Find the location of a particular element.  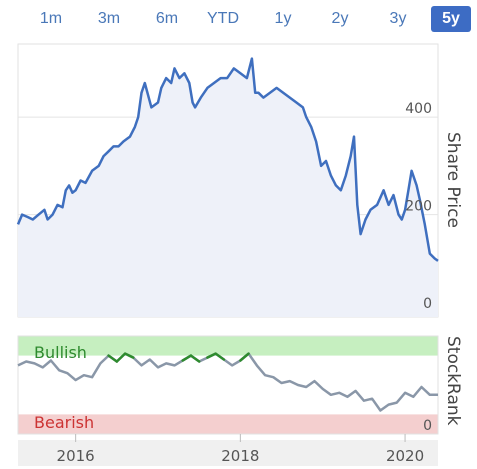

bullish-zone is located at coordinates (228, 346).